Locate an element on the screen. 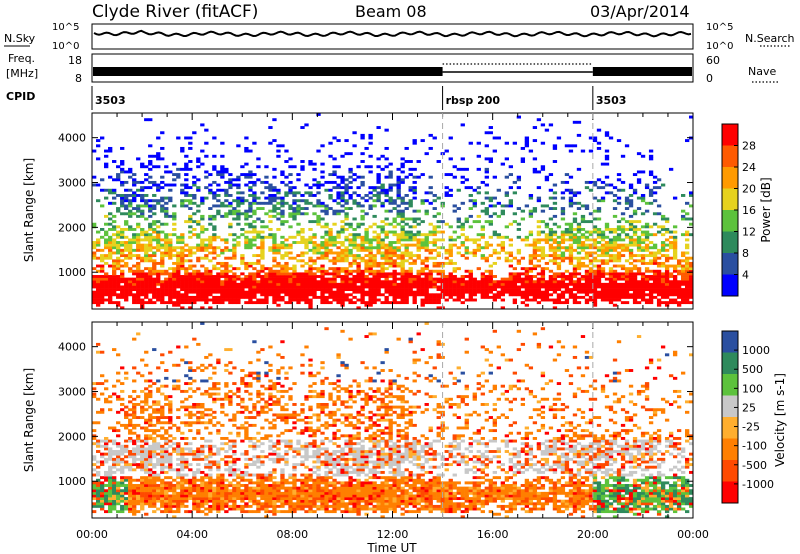 This screenshot has height=554, width=800. noise-panel is located at coordinates (392, 36).